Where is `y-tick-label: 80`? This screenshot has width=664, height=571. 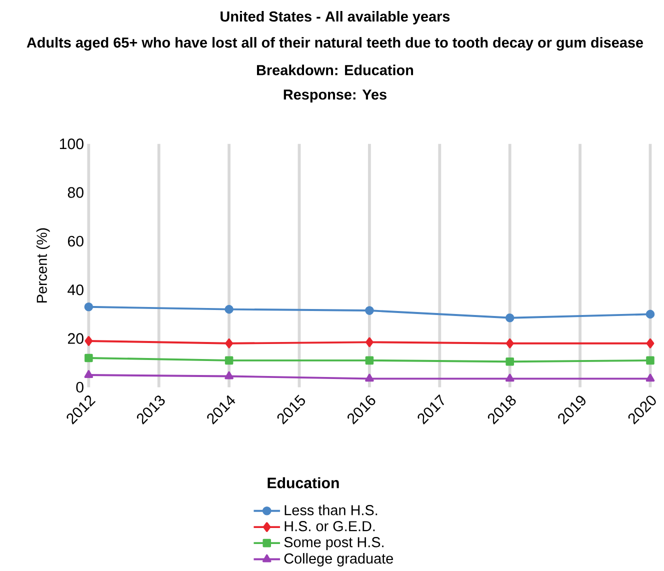
y-tick-label: 80 is located at coordinates (76, 192).